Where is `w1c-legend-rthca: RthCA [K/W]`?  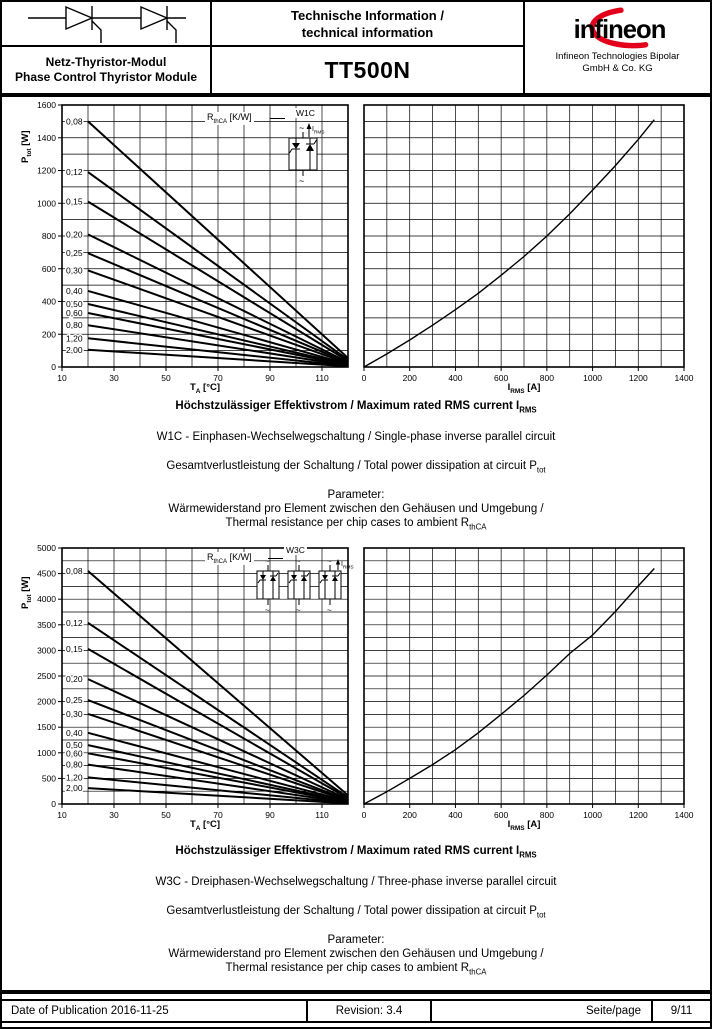 w1c-legend-rthca: RthCA [K/W] is located at coordinates (229, 118).